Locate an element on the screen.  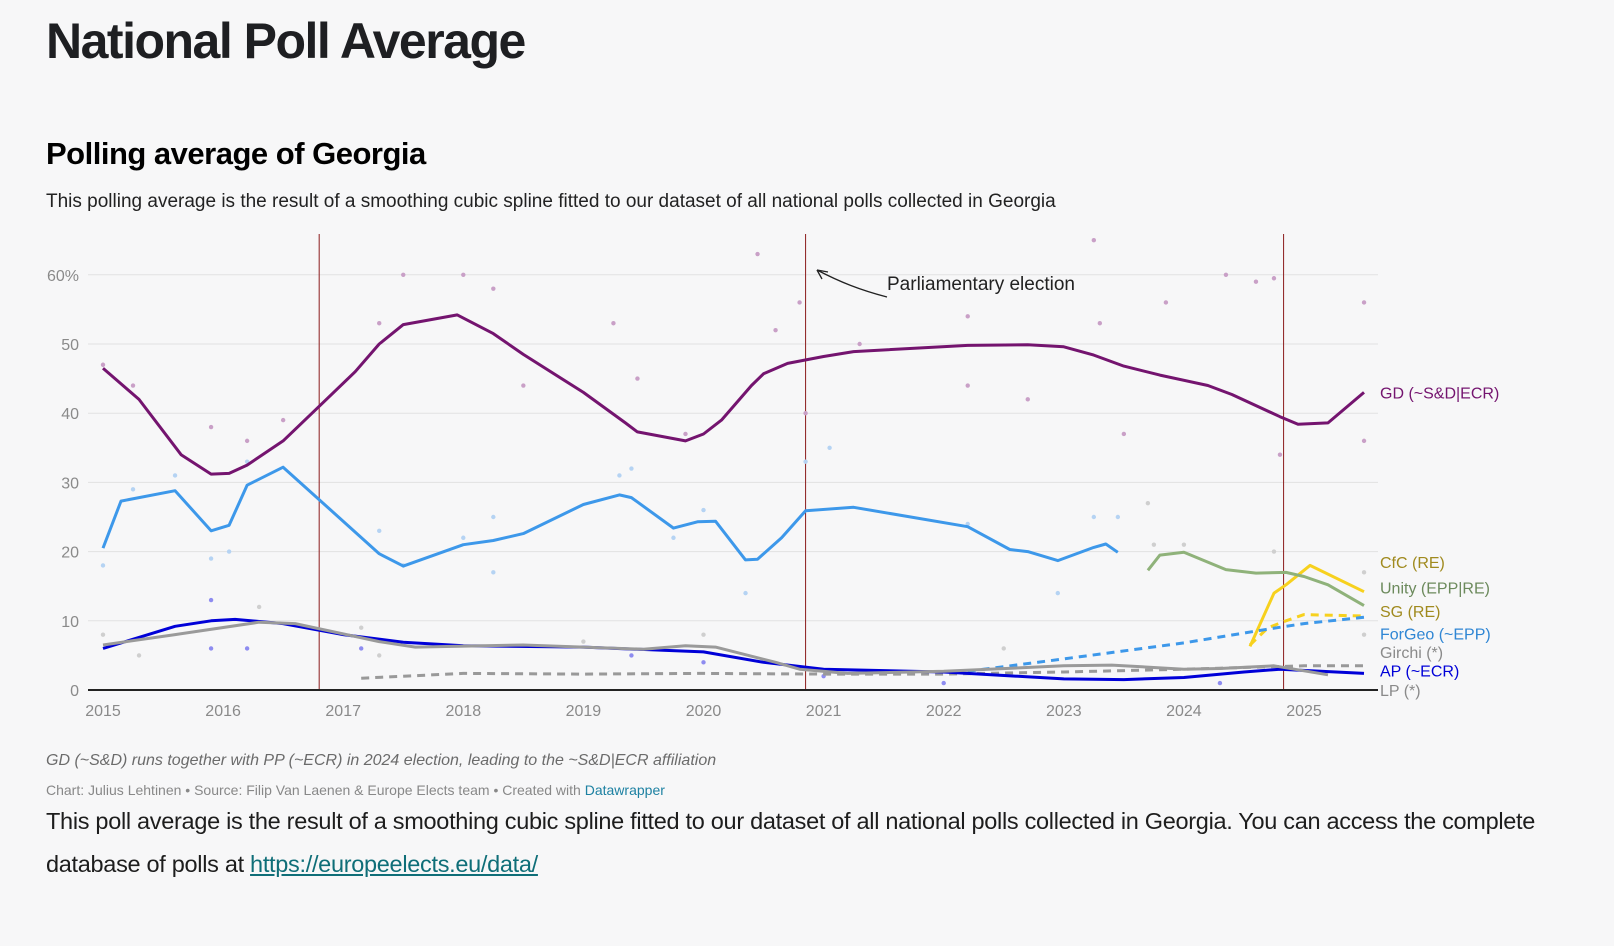
series-label: LP (*) is located at coordinates (1400, 691).